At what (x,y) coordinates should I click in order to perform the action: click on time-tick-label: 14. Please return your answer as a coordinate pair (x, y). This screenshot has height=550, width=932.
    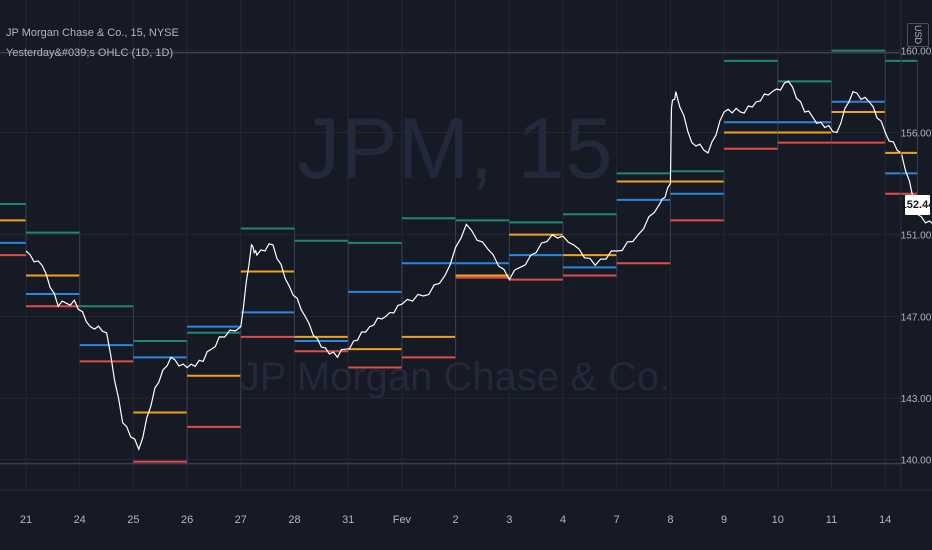
    Looking at the image, I should click on (885, 520).